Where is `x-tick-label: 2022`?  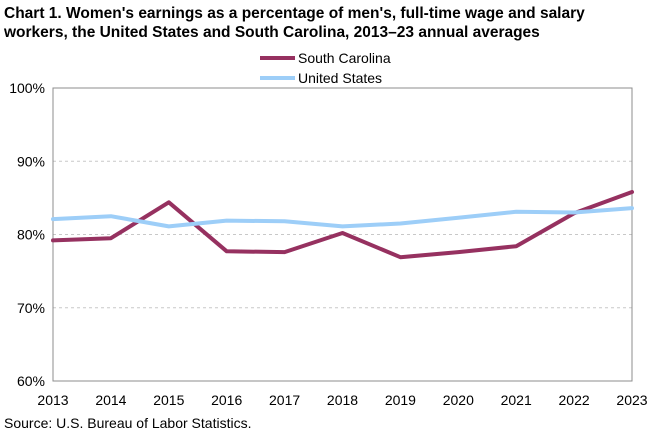
x-tick-label: 2022 is located at coordinates (574, 400).